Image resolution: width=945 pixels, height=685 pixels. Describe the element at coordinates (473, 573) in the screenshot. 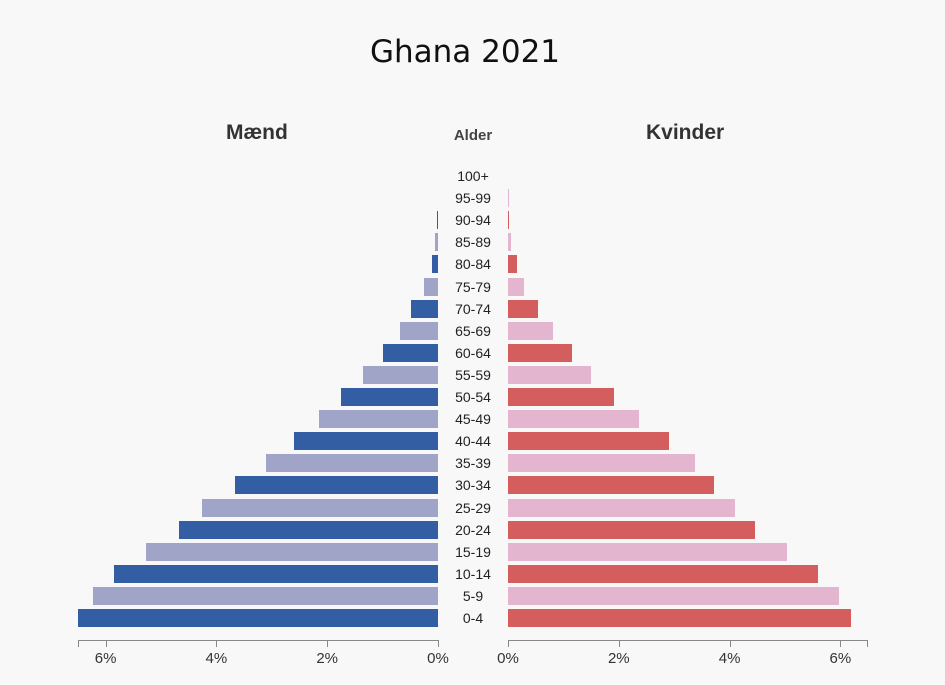

I see `age-label: 10-14` at that location.